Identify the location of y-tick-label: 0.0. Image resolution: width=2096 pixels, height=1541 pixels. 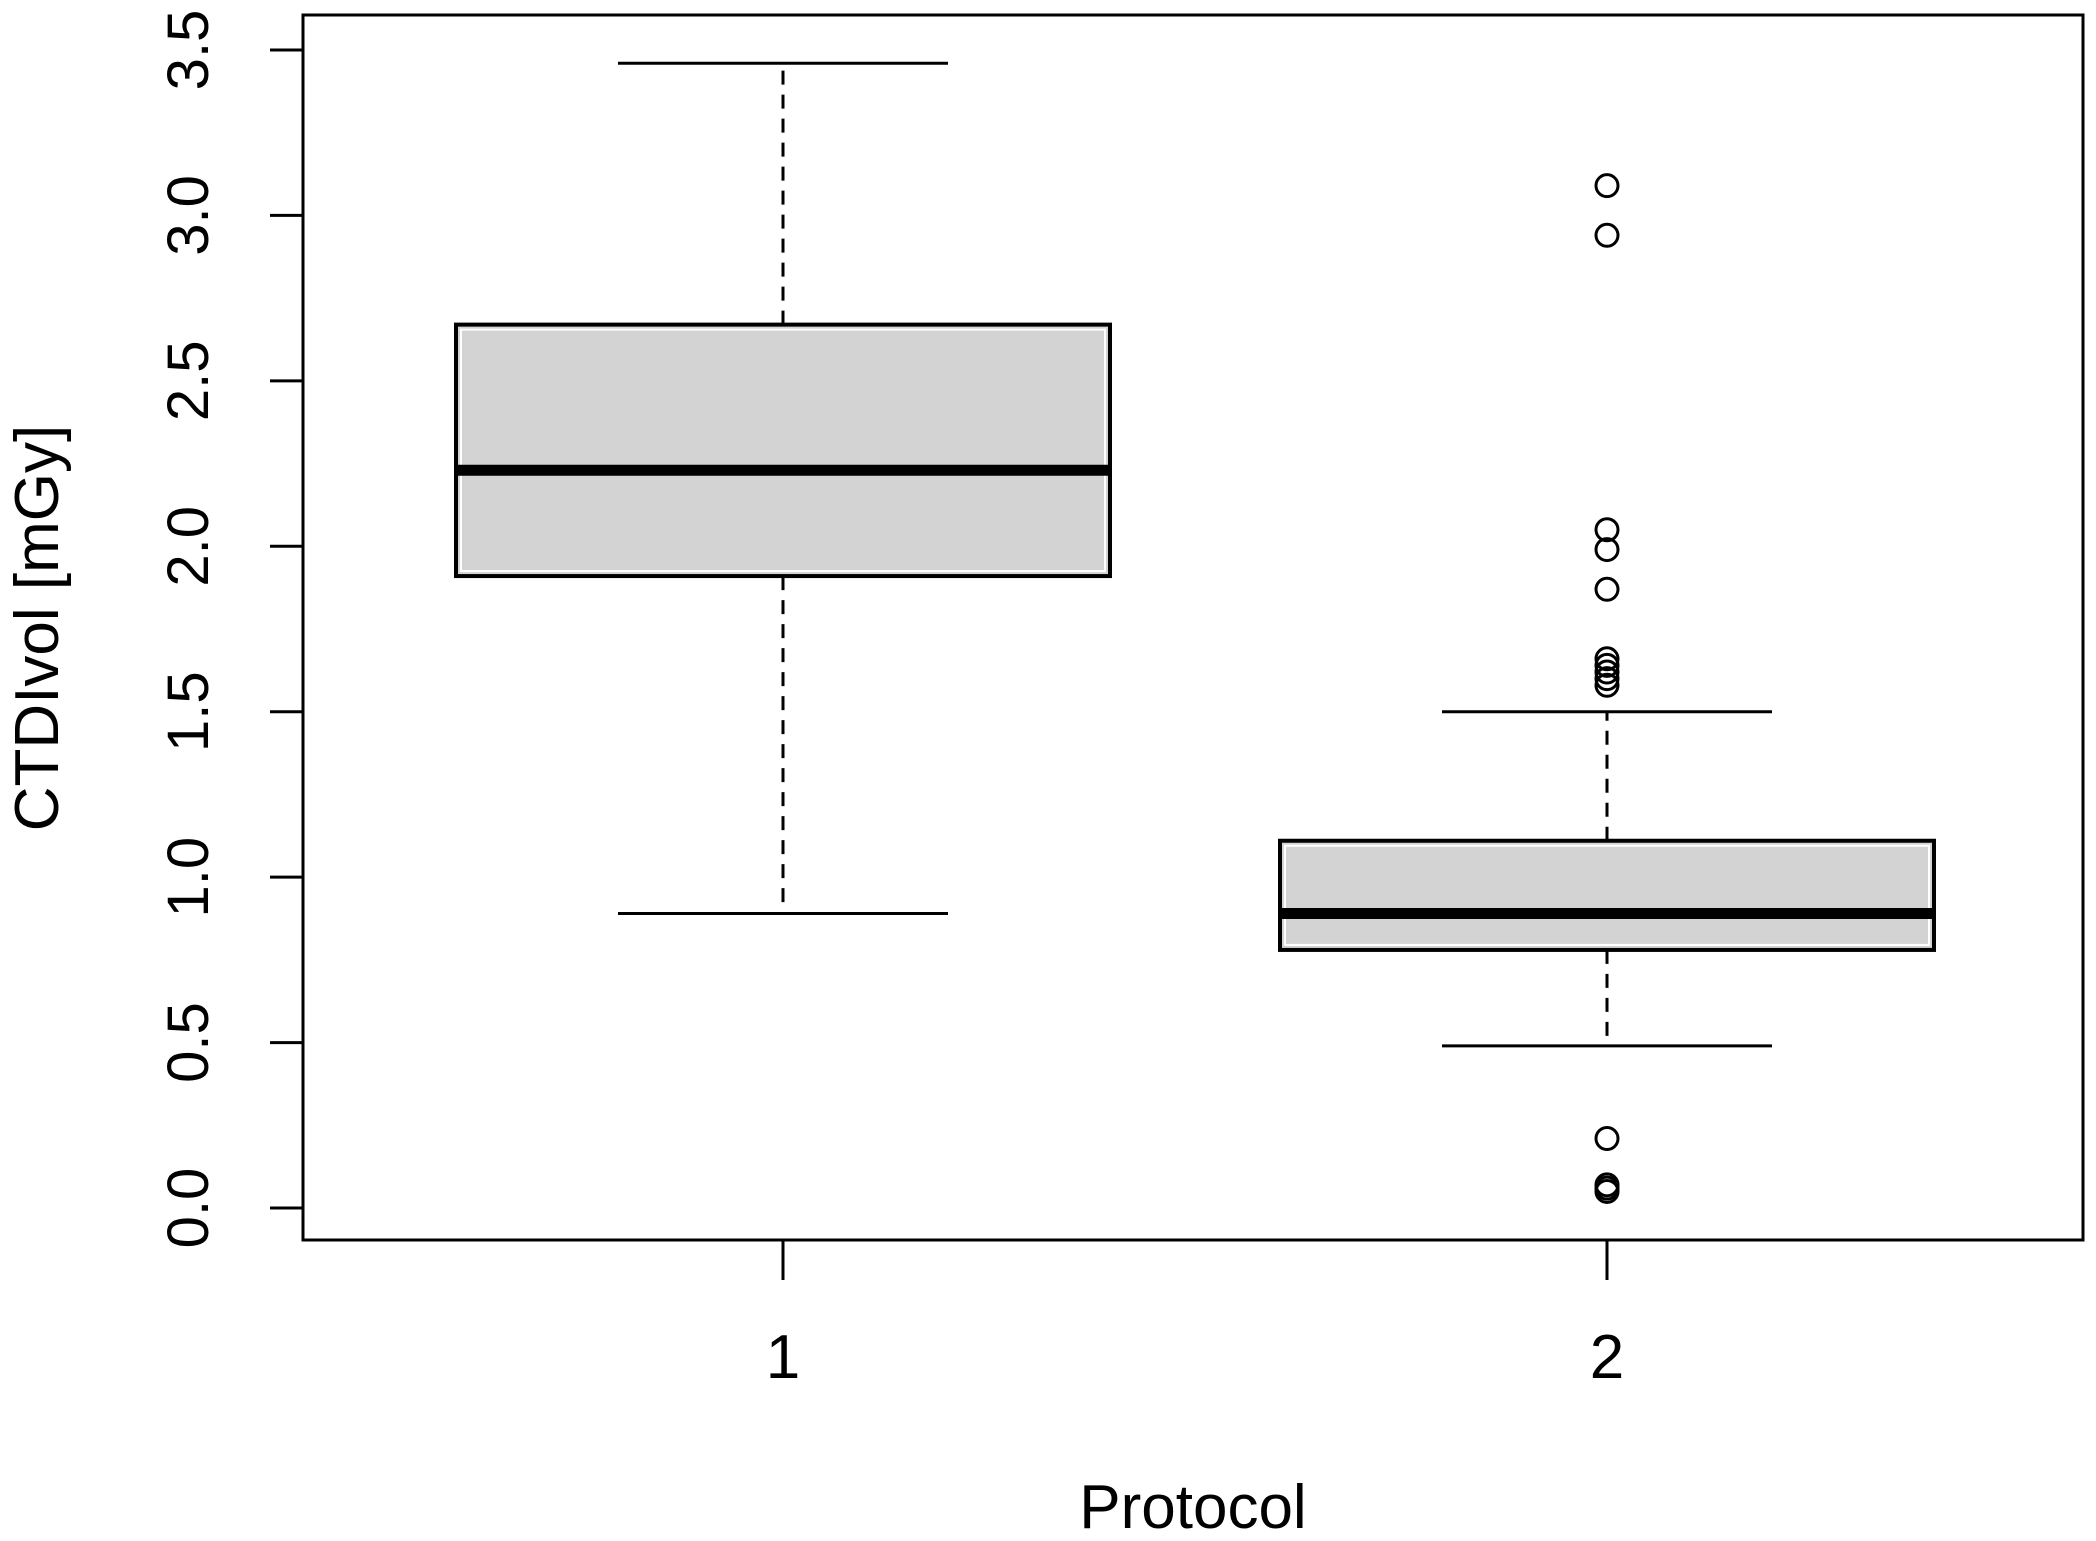
(188, 1208).